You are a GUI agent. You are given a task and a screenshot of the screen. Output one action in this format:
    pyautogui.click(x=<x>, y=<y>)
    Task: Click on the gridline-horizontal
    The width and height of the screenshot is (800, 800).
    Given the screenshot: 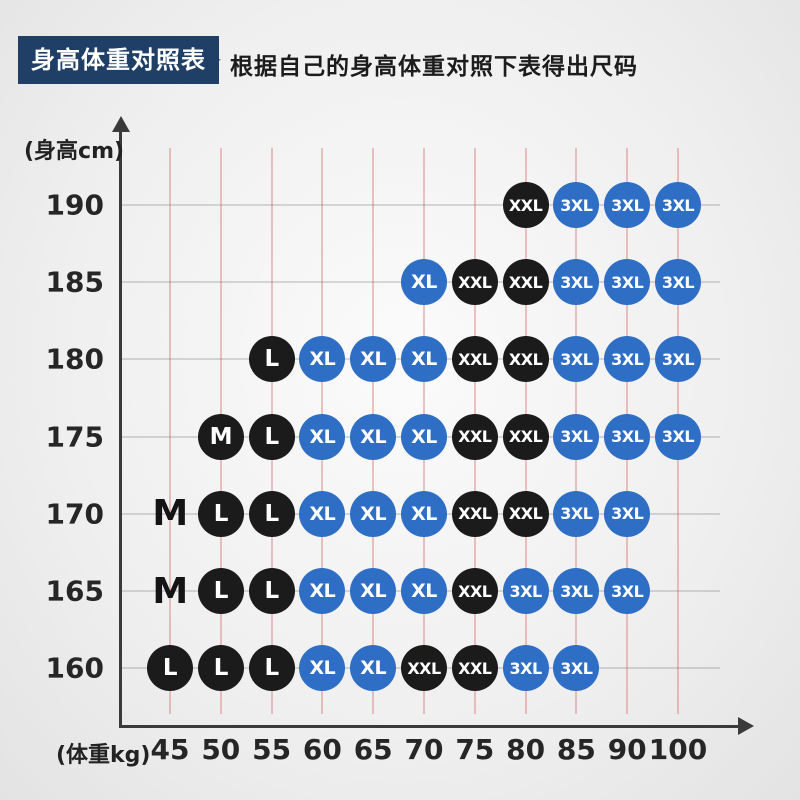 What is the action you would take?
    pyautogui.click(x=421, y=205)
    